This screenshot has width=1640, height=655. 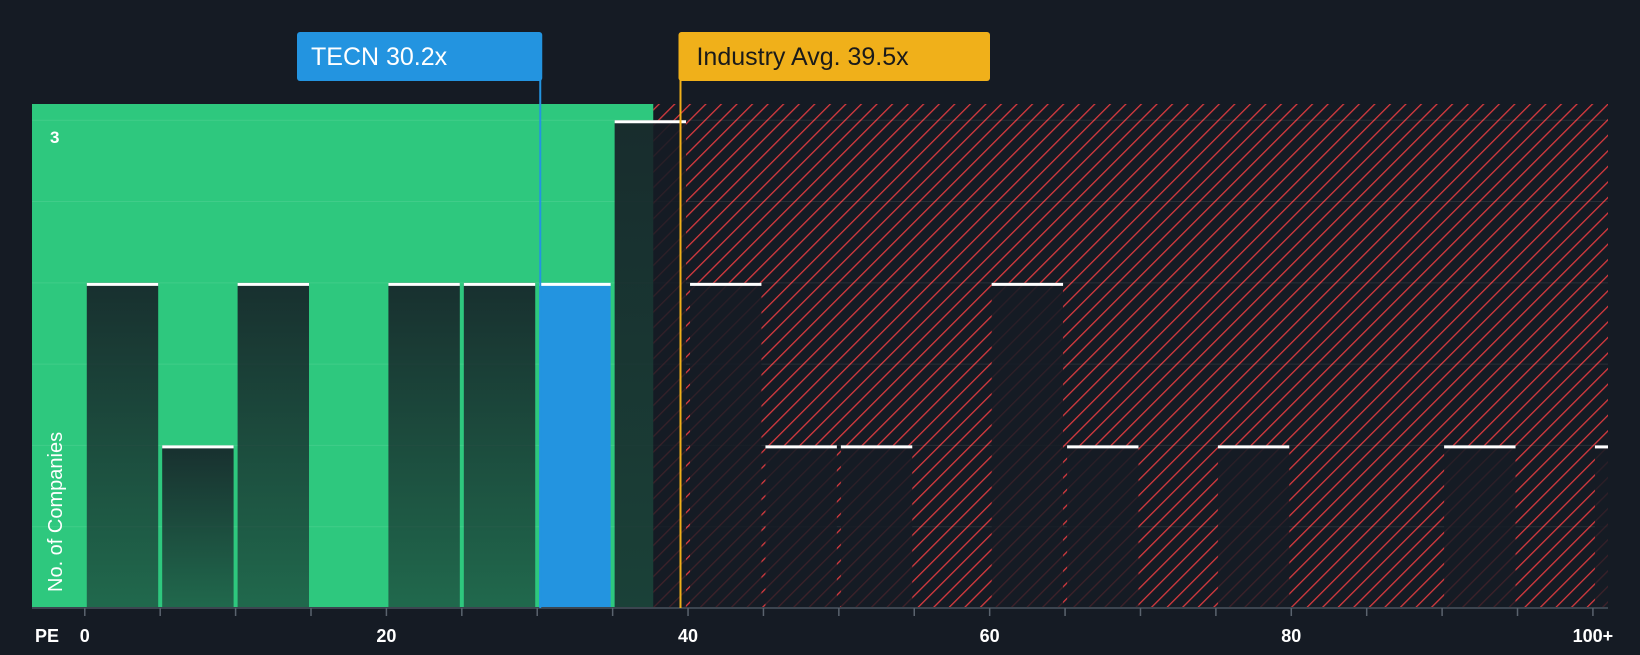 What do you see at coordinates (56, 512) in the screenshot?
I see `y-axis-title: No. of Companies` at bounding box center [56, 512].